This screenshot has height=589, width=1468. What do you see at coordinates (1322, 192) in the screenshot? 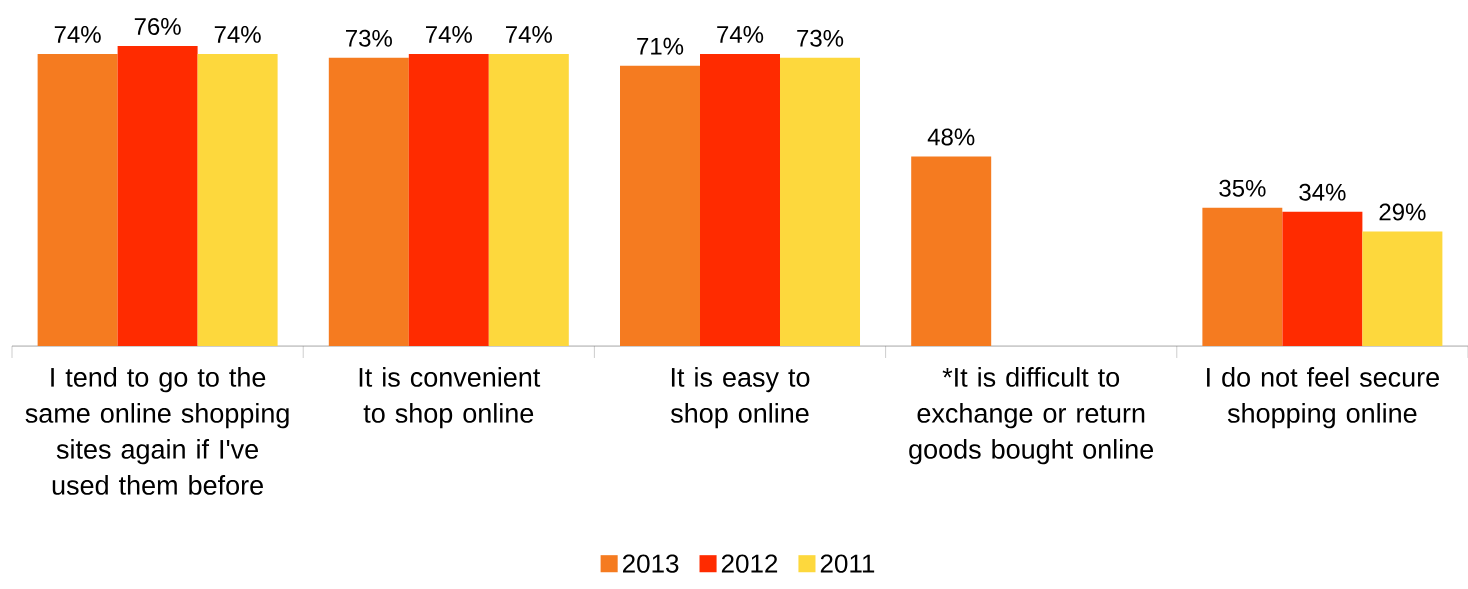
I see `data-label: 34%` at bounding box center [1322, 192].